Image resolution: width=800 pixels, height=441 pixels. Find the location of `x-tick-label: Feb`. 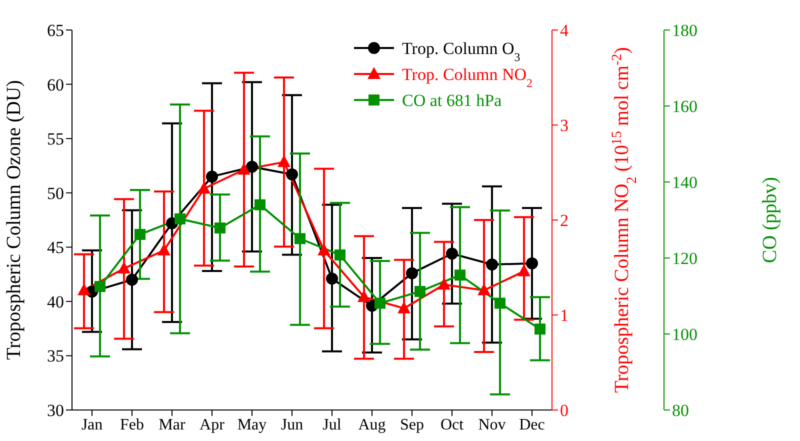

x-tick-label: Feb is located at coordinates (132, 425).